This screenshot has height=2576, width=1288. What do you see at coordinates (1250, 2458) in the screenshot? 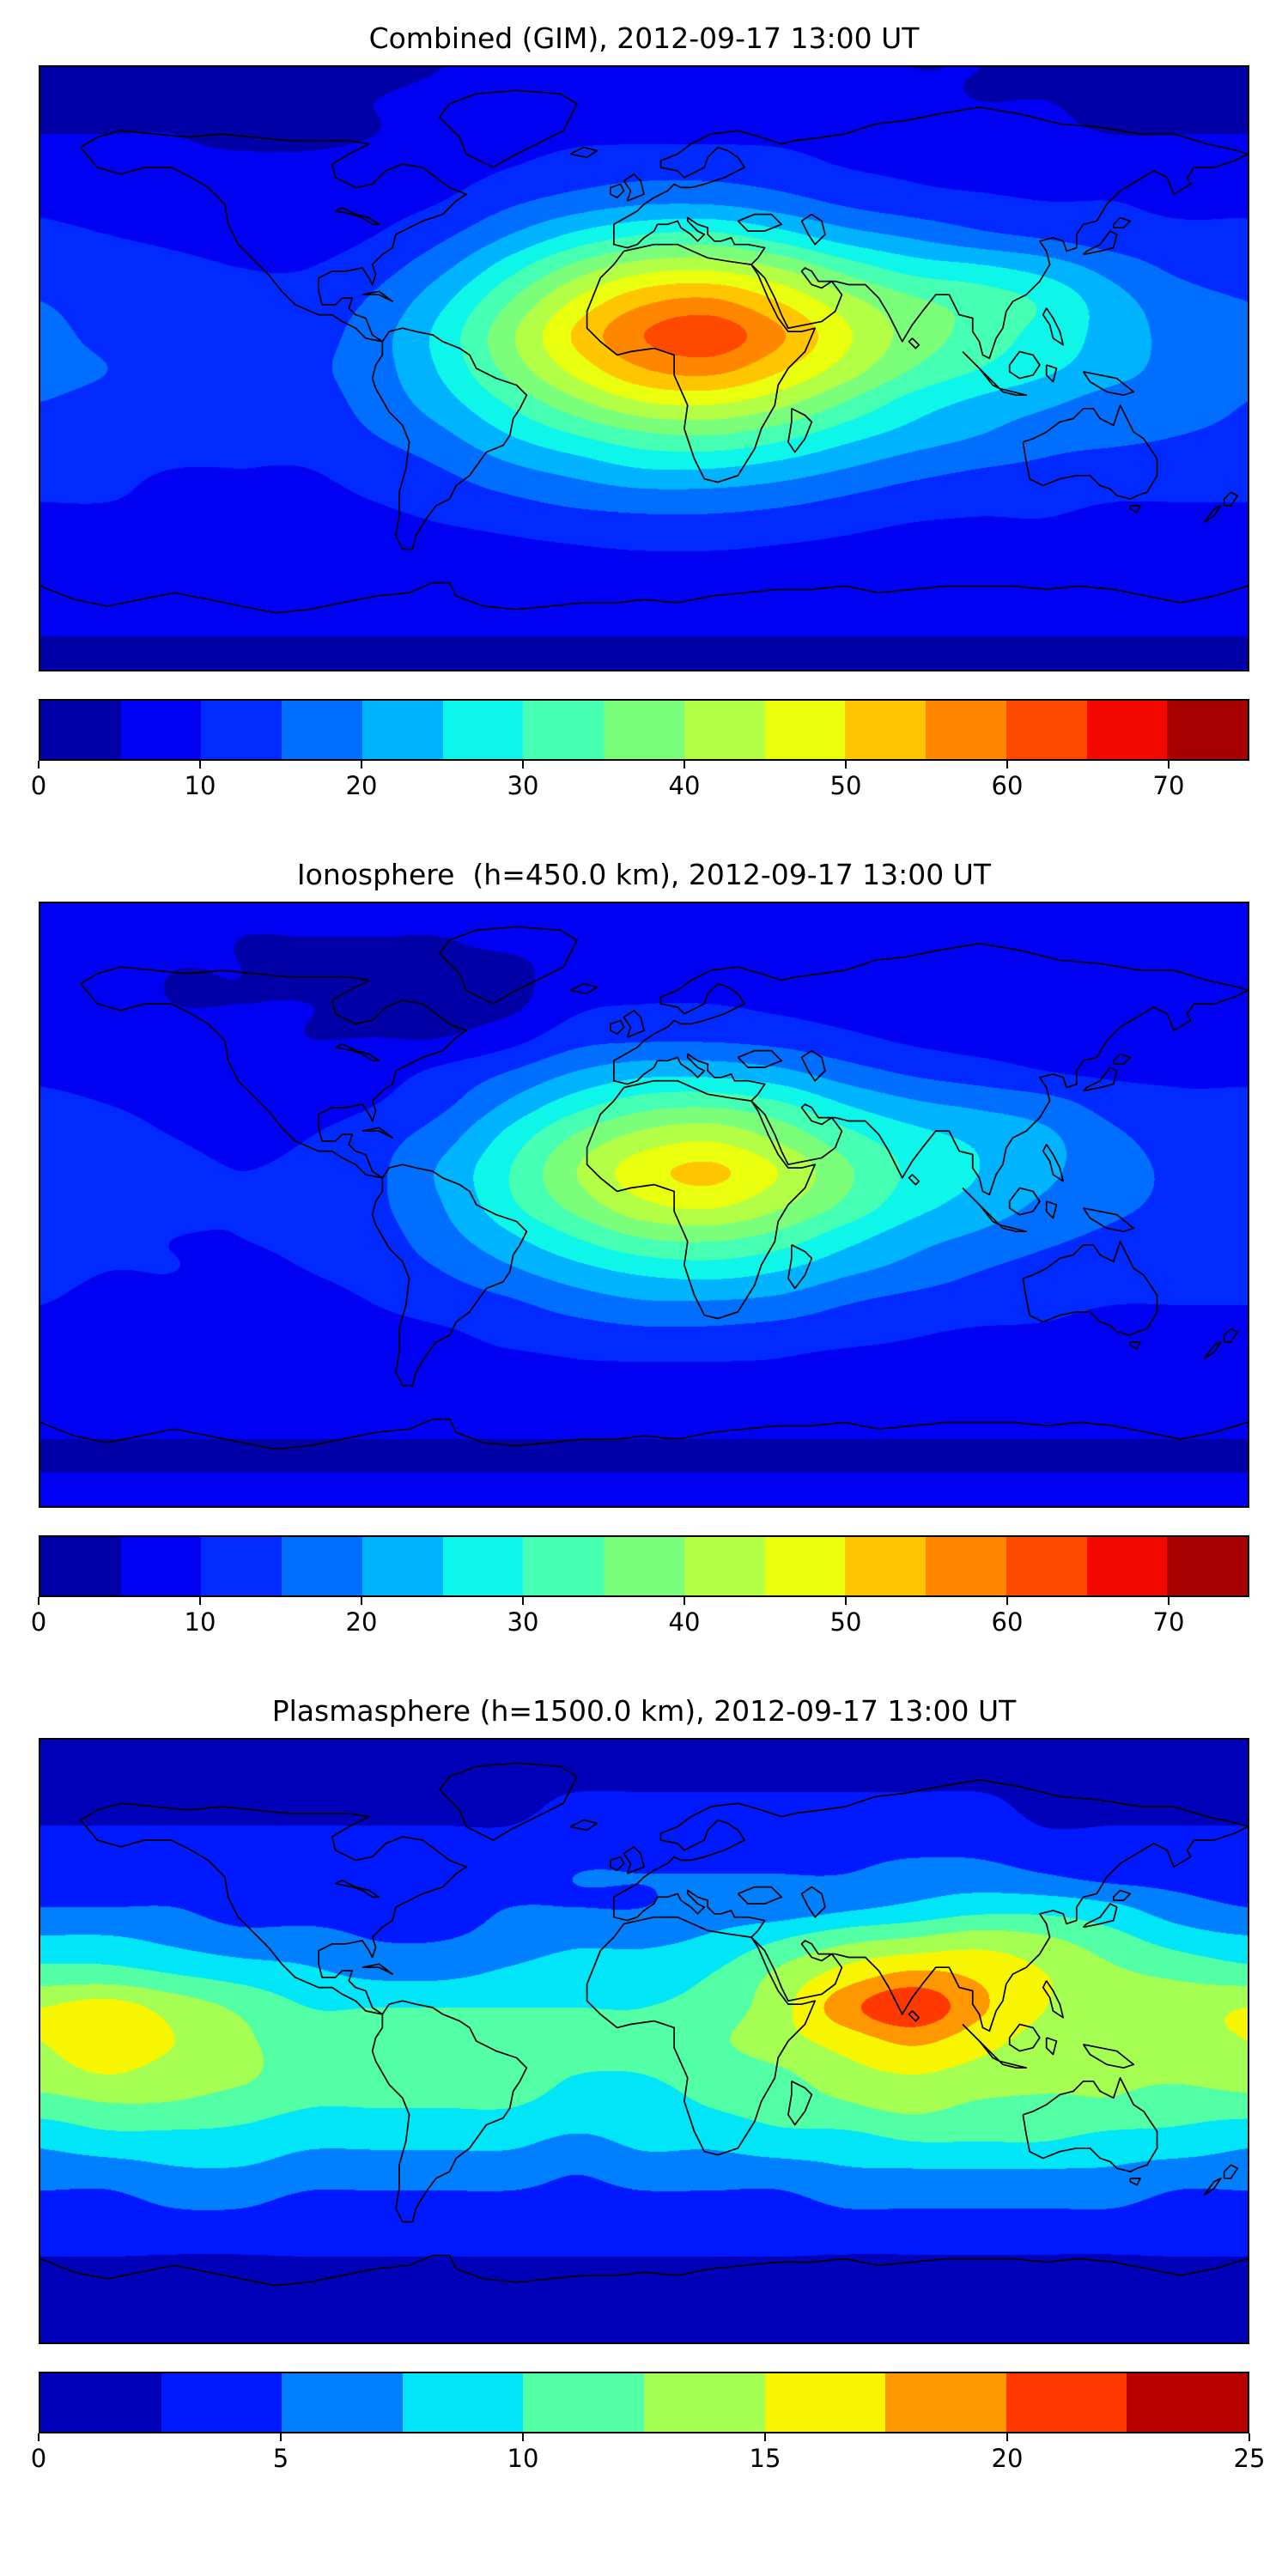
I see `colorbar-tick-label: 25` at bounding box center [1250, 2458].